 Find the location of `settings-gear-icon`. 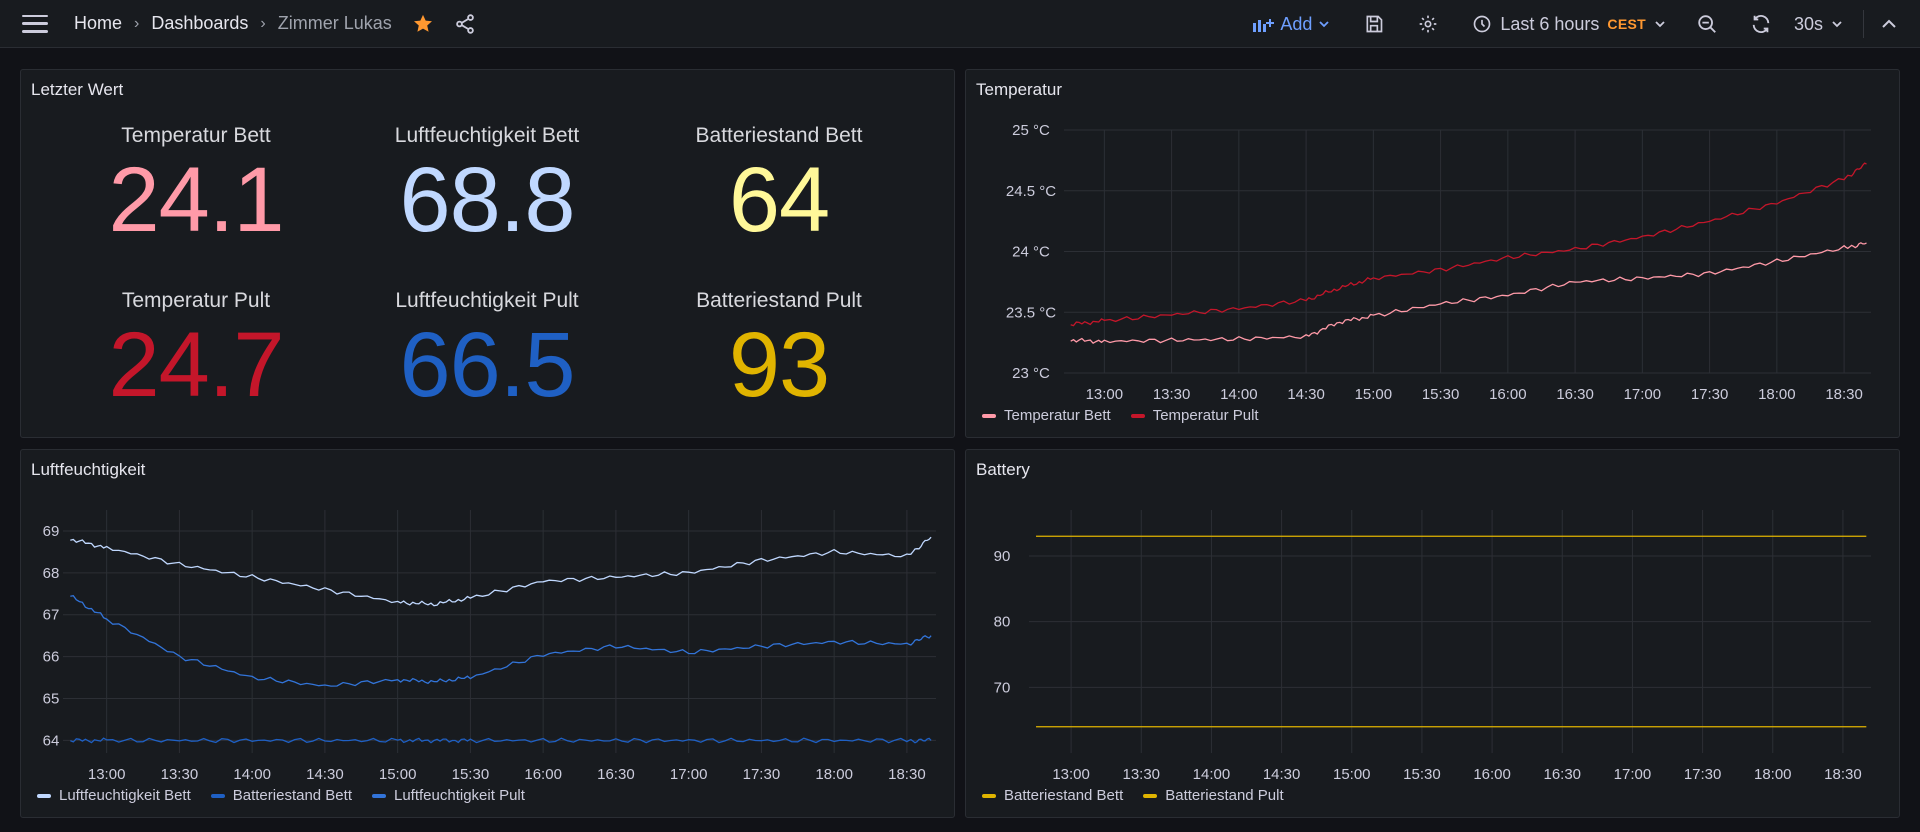

settings-gear-icon is located at coordinates (1428, 24).